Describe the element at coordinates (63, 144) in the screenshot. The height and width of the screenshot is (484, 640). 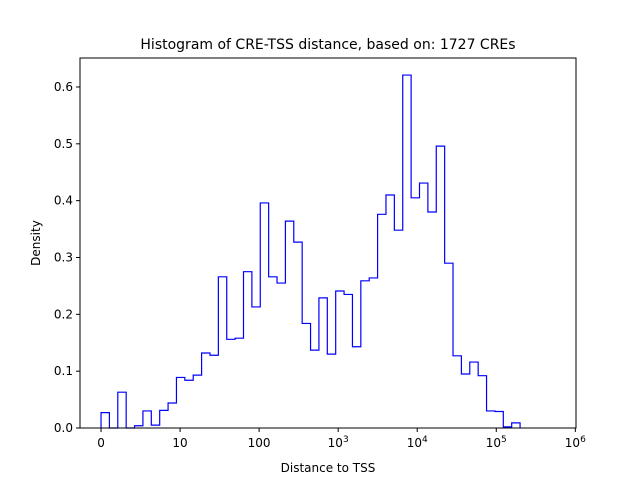
I see `y-tick-label: 0.5` at that location.